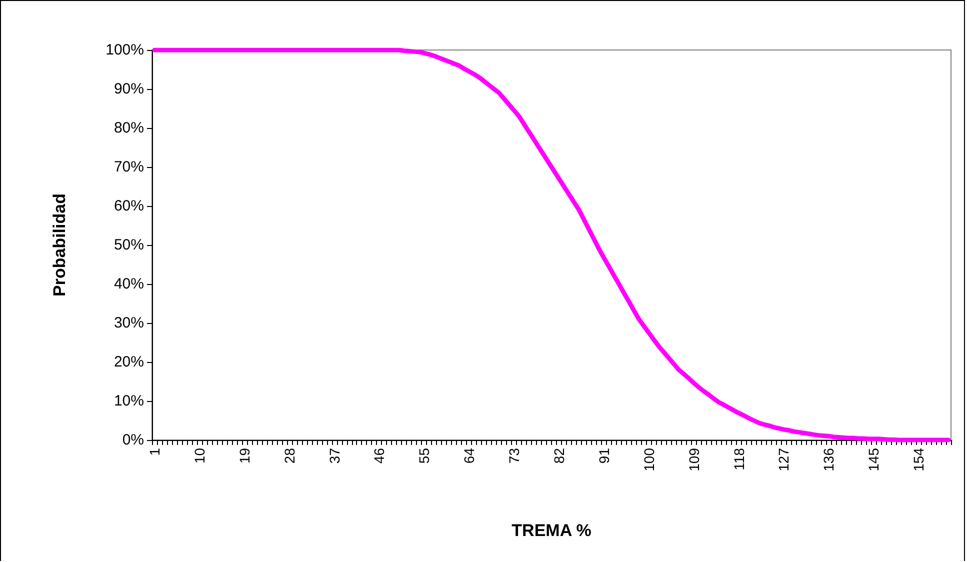 The height and width of the screenshot is (562, 967). What do you see at coordinates (125, 50) in the screenshot?
I see `y-tick-label: 100%` at bounding box center [125, 50].